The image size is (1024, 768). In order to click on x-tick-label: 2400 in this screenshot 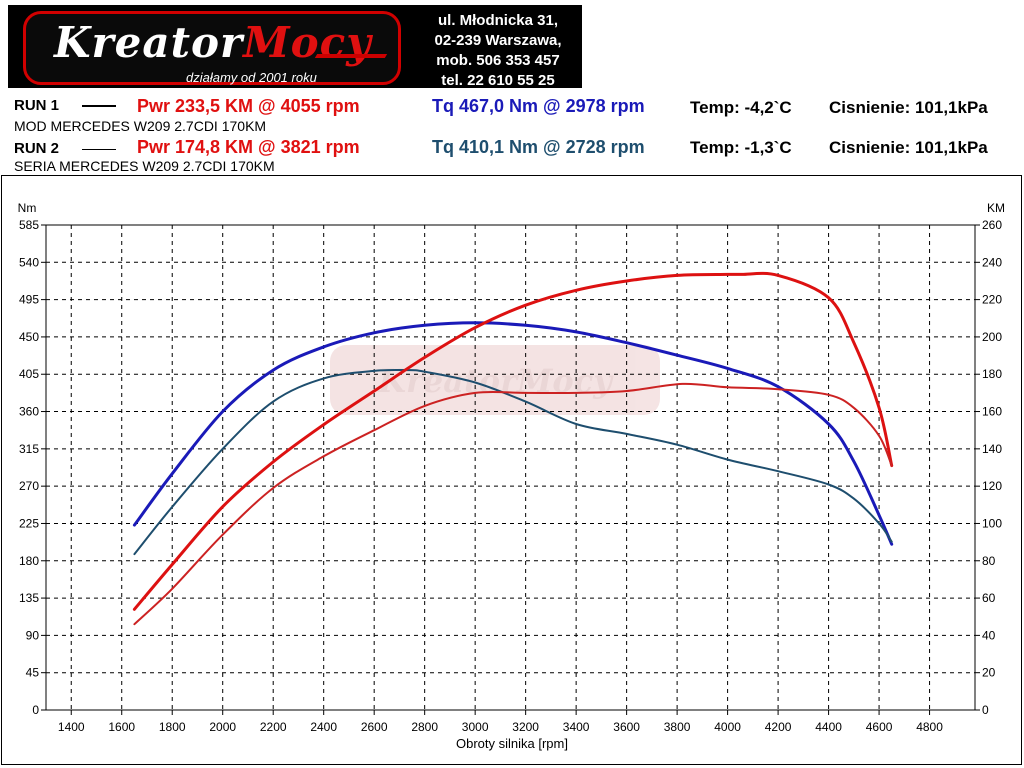, I will do `click(323, 727)`.